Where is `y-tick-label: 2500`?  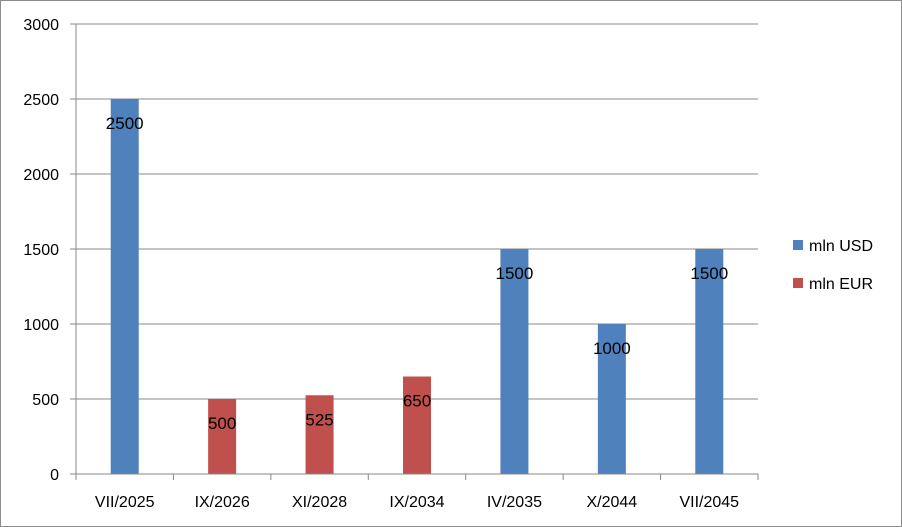 y-tick-label: 2500 is located at coordinates (41, 100).